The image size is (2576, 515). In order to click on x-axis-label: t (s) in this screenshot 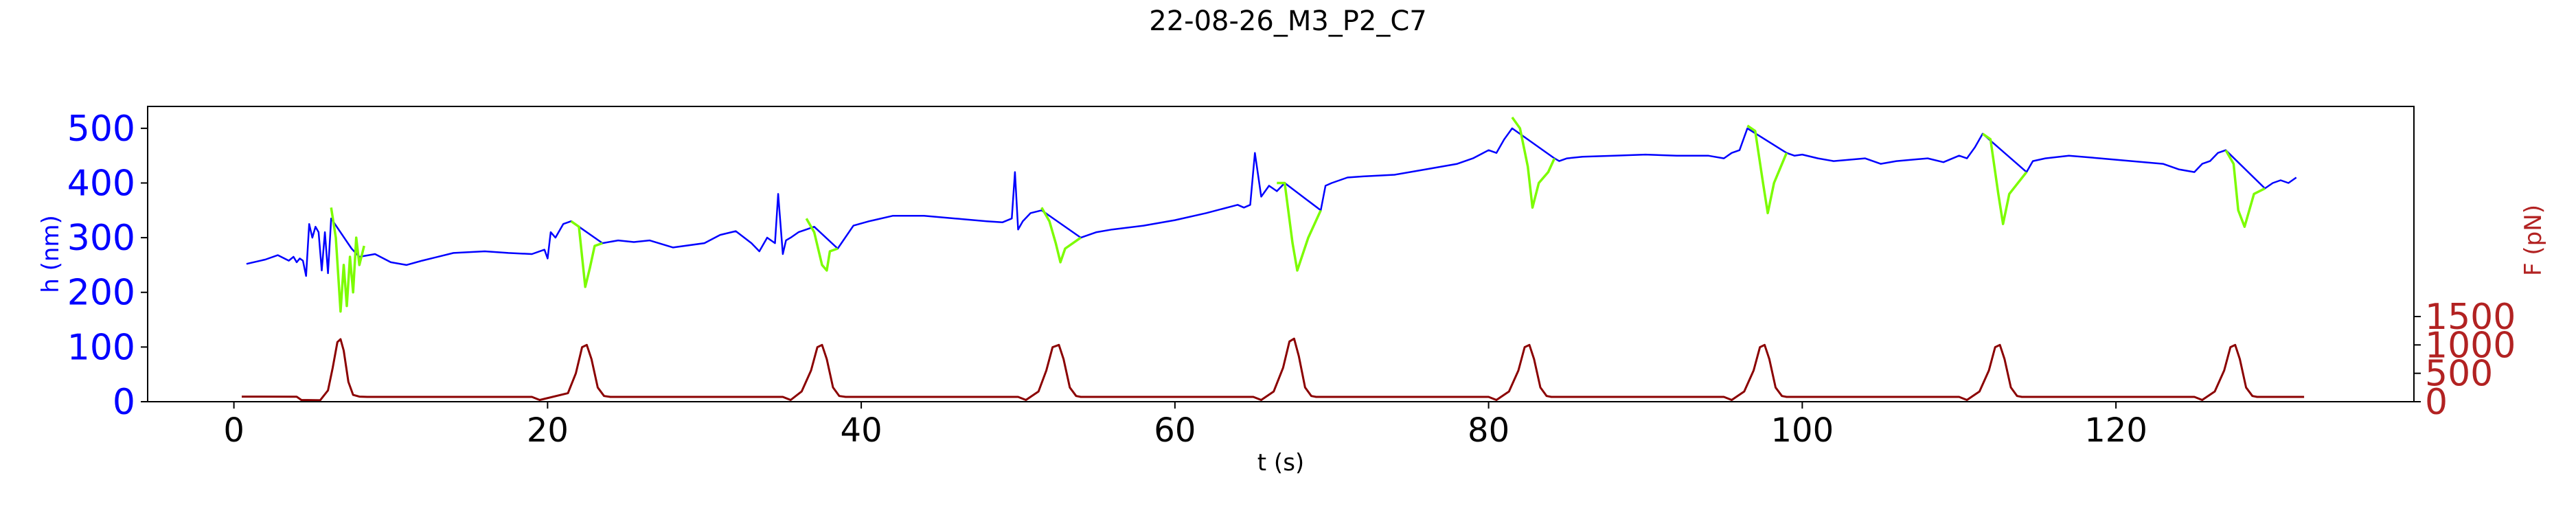, I will do `click(1280, 463)`.